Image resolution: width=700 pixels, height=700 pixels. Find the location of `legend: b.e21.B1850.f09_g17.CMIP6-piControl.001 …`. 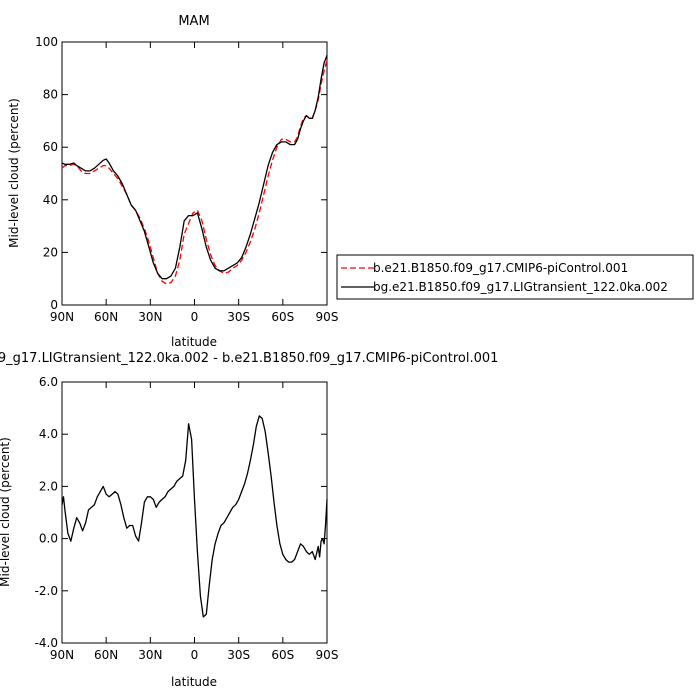

legend: b.e21.B1850.f09_g17.CMIP6-piControl.001 … is located at coordinates (515, 277).